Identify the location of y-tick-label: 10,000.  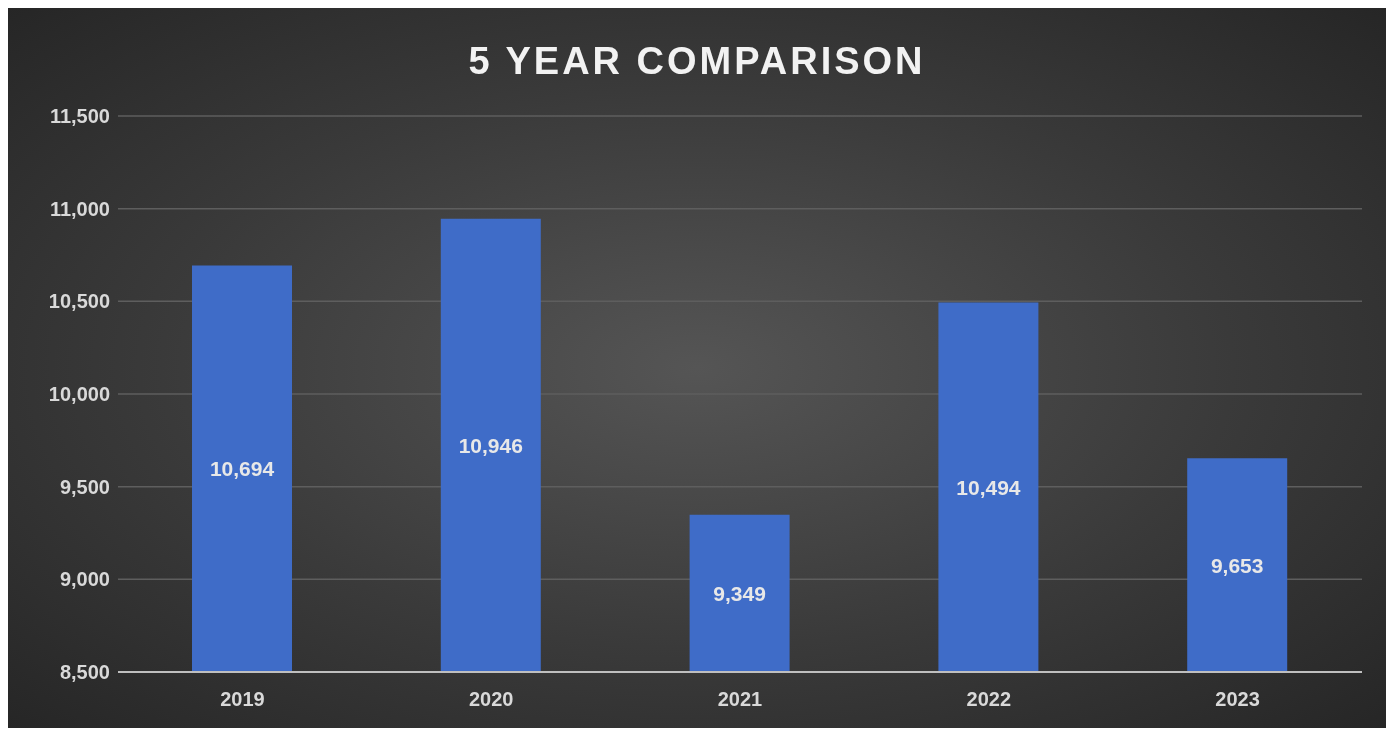
(79, 394).